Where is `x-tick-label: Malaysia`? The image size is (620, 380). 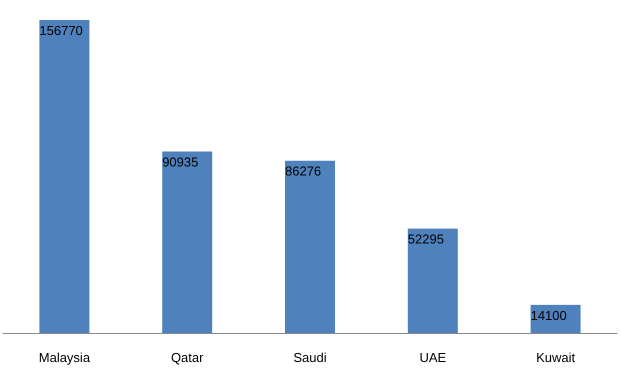
x-tick-label: Malaysia is located at coordinates (64, 357).